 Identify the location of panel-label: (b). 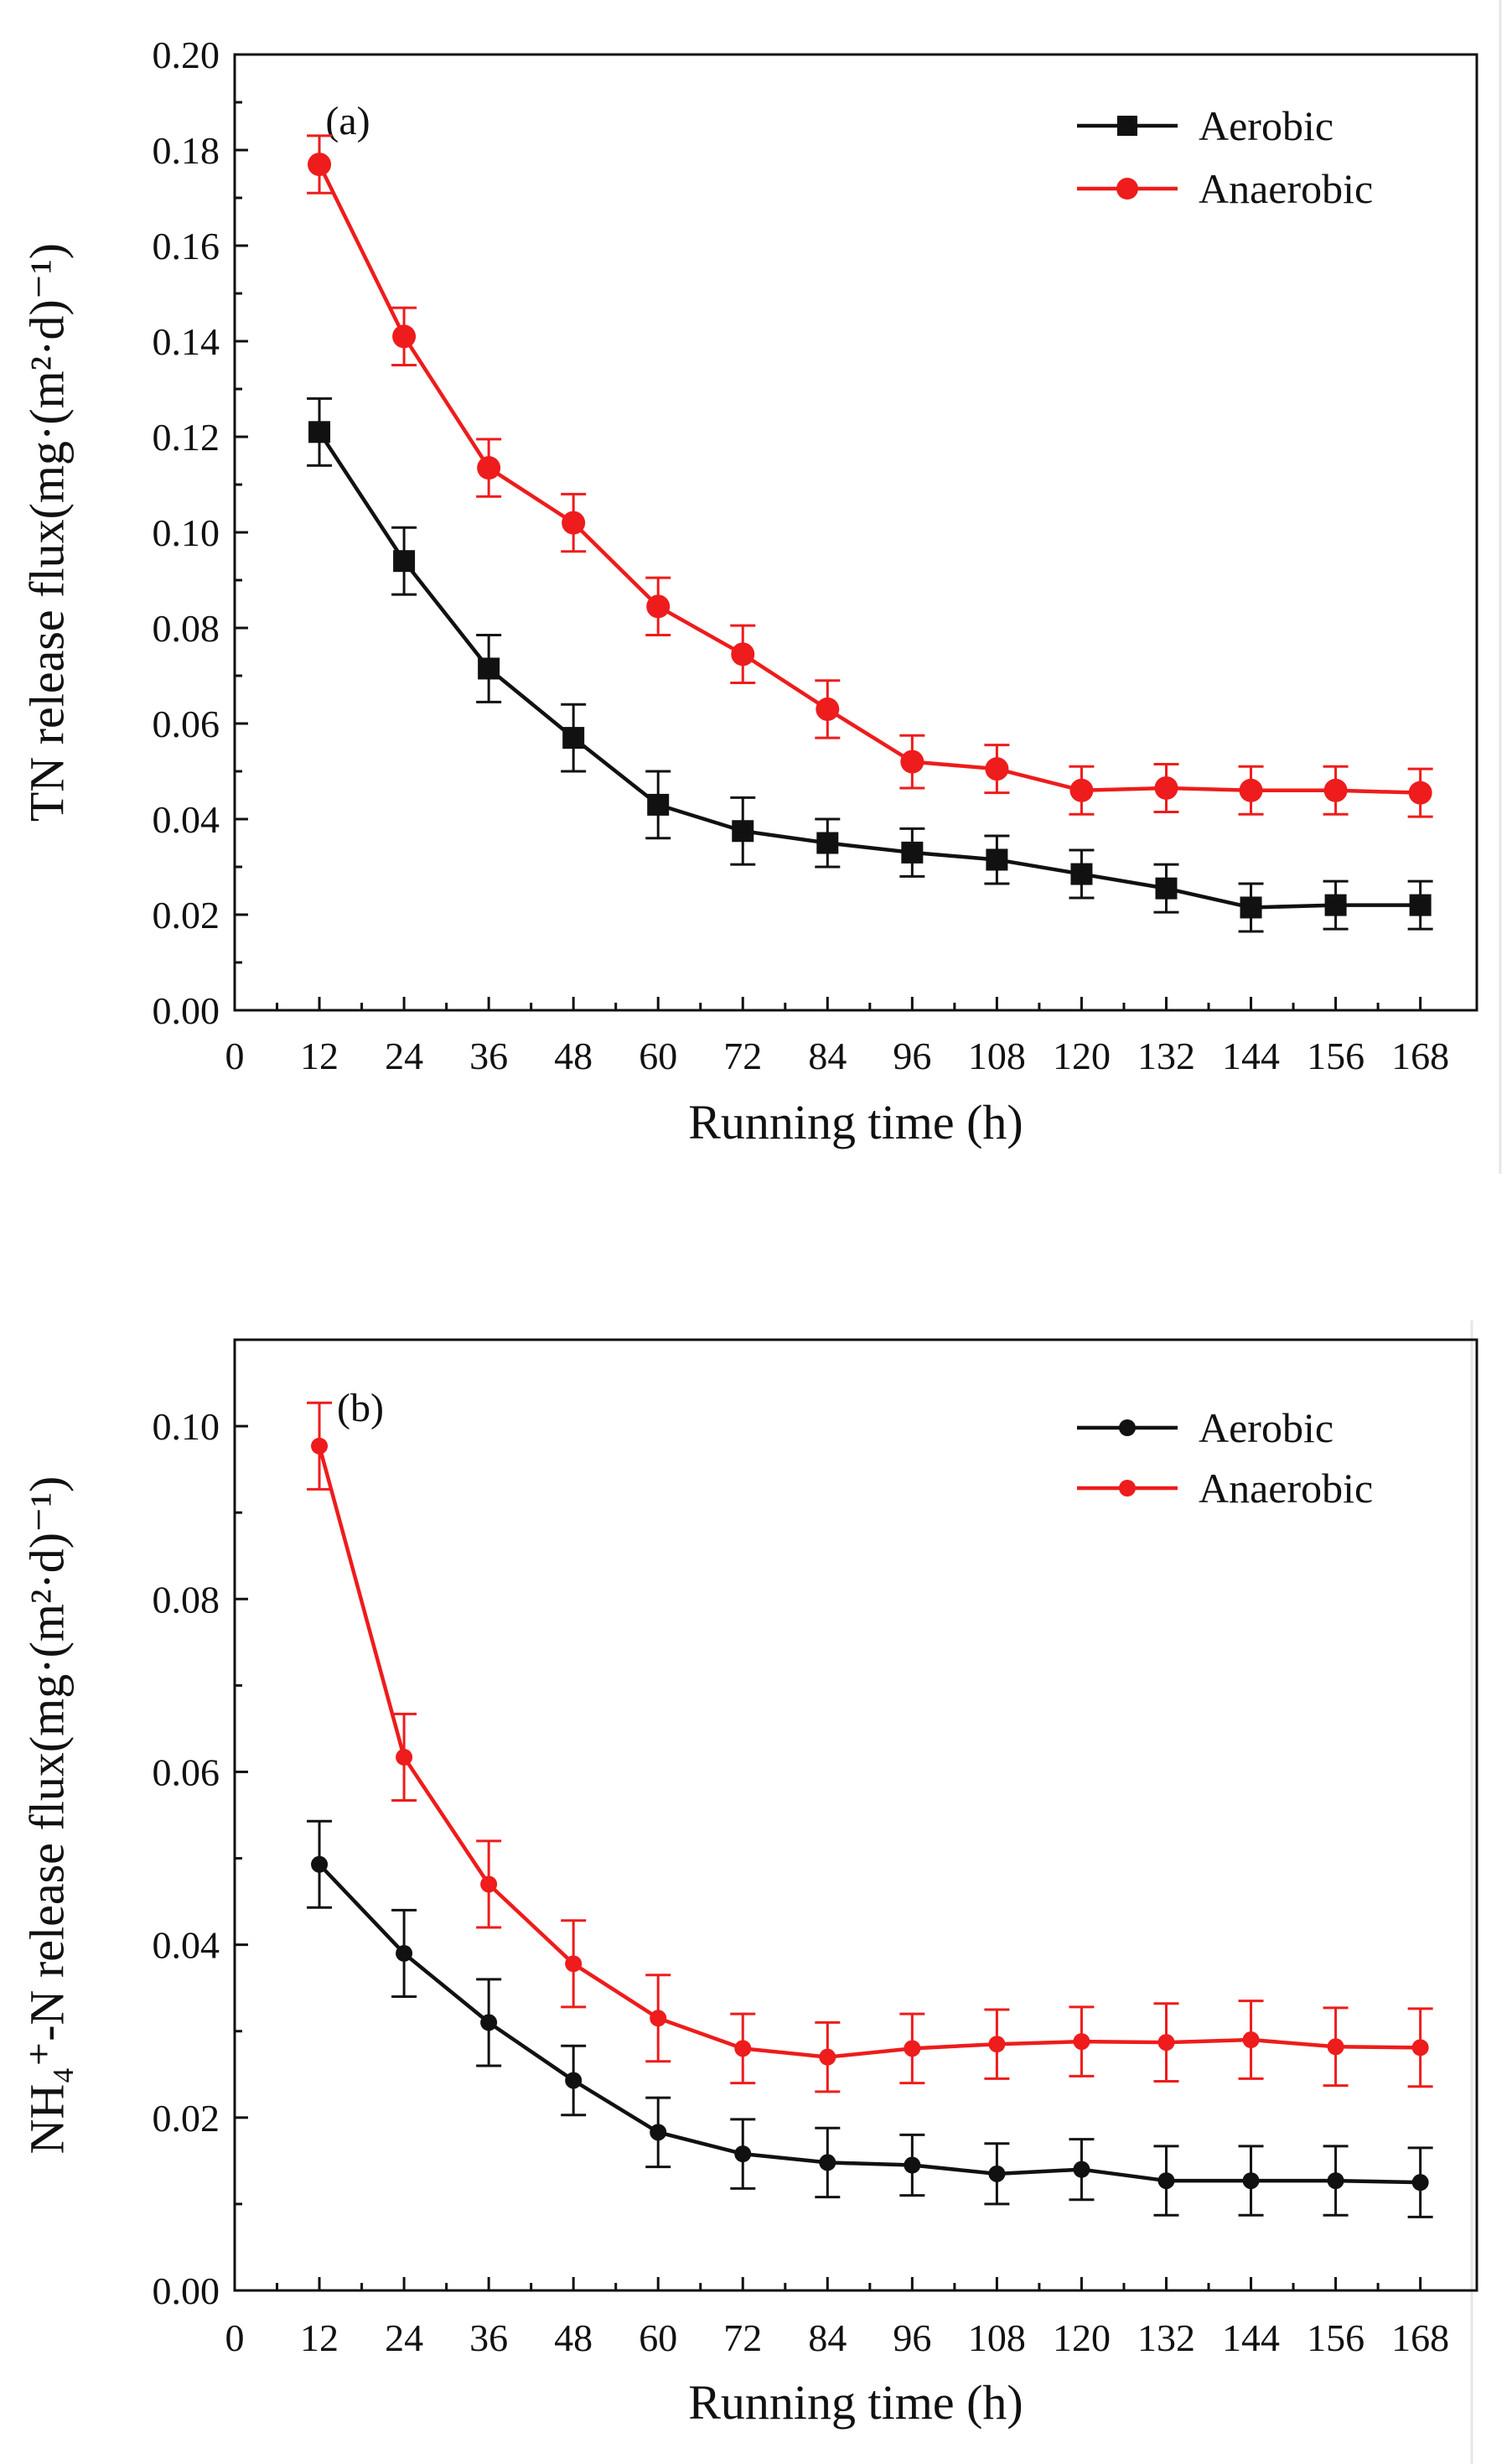
(360, 1408).